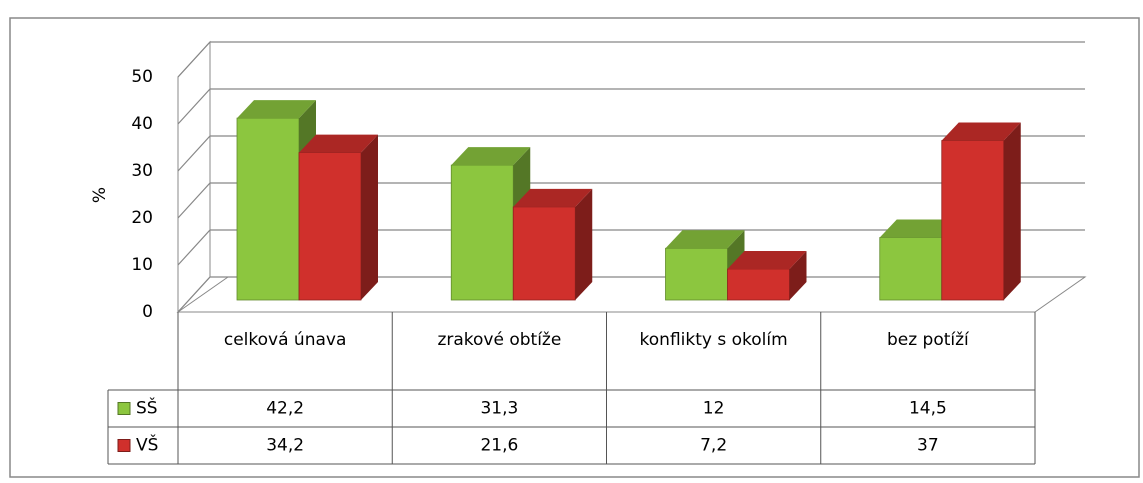 Image resolution: width=1143 pixels, height=483 pixels. What do you see at coordinates (714, 409) in the screenshot?
I see `table-value: 12` at bounding box center [714, 409].